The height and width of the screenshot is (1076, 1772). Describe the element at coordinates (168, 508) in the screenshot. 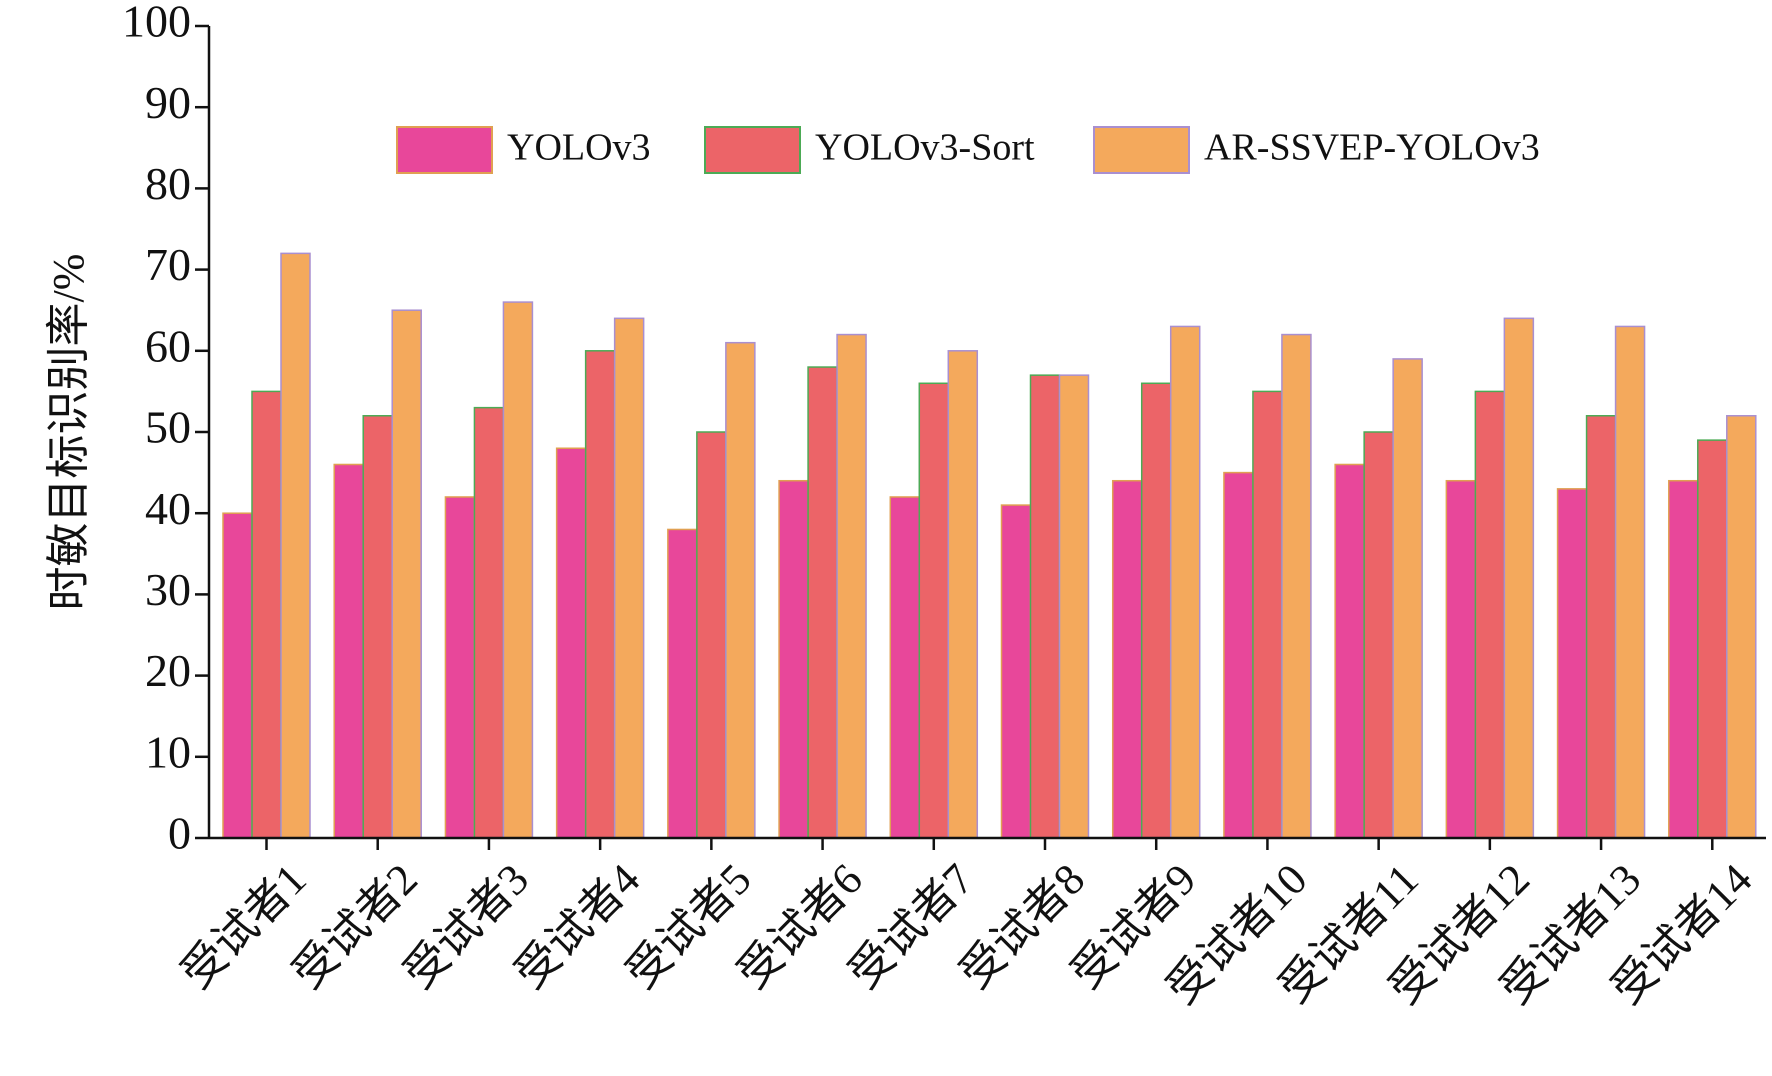

I see `y-tick-label: 40` at that location.